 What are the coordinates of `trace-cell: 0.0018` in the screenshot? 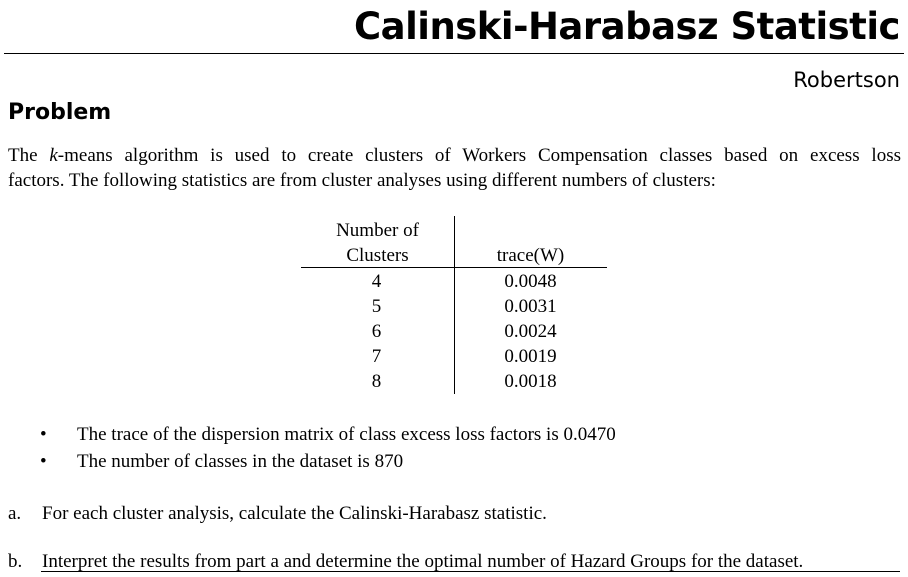 It's located at (530, 381).